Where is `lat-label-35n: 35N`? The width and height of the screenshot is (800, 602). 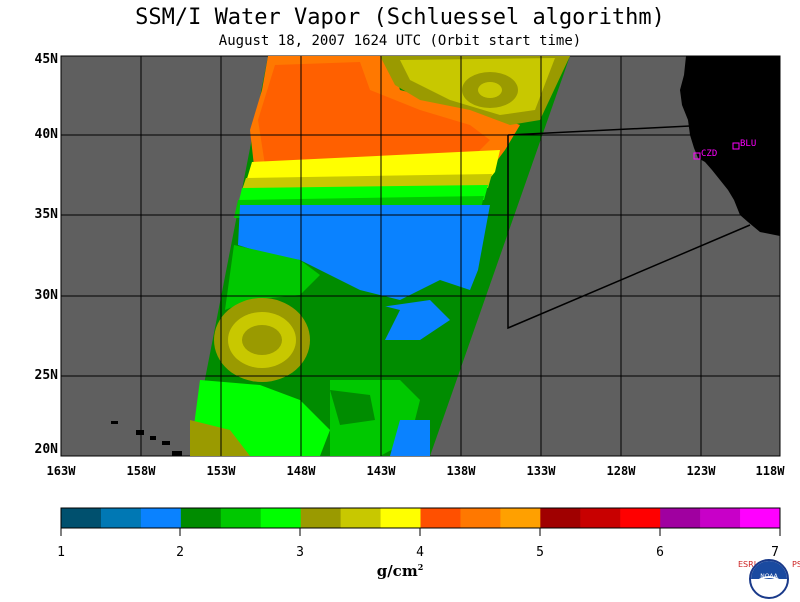 lat-label-35n: 35N is located at coordinates (46, 214).